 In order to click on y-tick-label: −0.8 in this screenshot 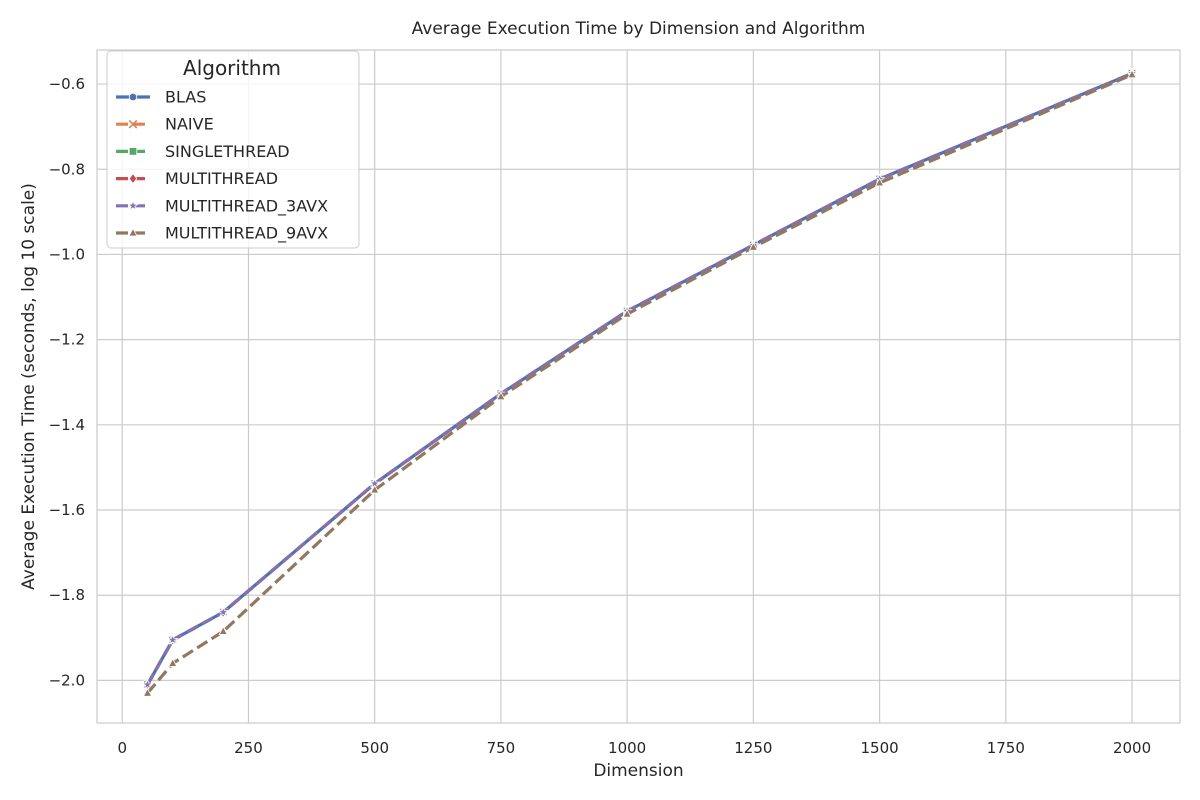, I will do `click(67, 169)`.